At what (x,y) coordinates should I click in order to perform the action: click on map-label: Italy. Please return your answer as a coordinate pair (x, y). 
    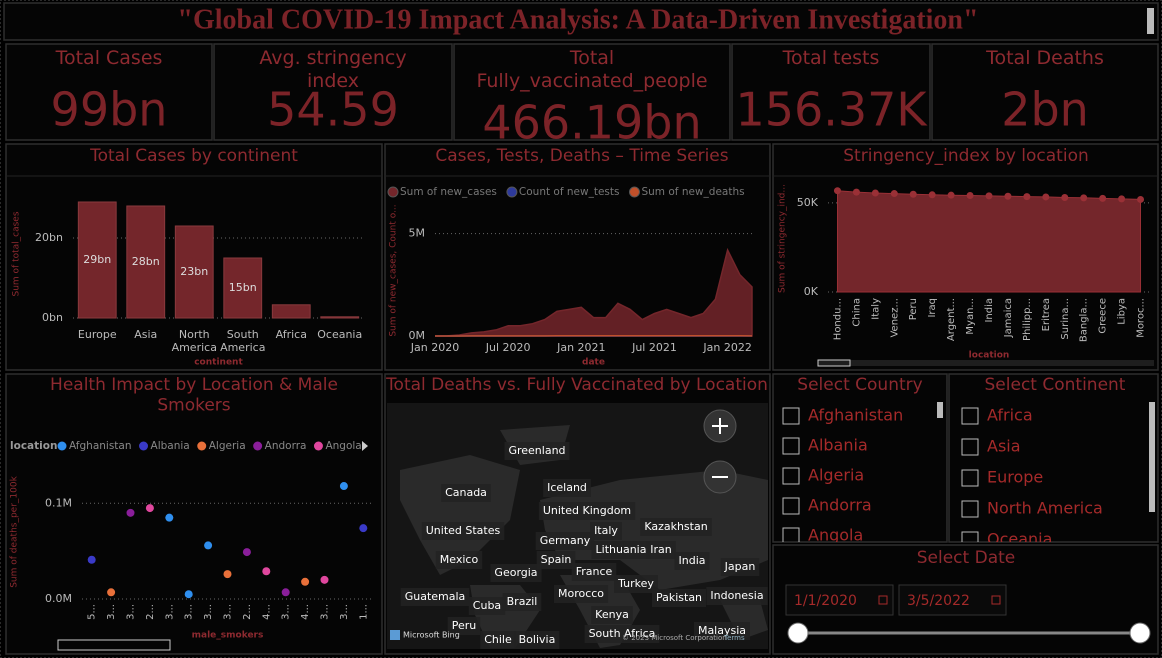
    Looking at the image, I should click on (606, 530).